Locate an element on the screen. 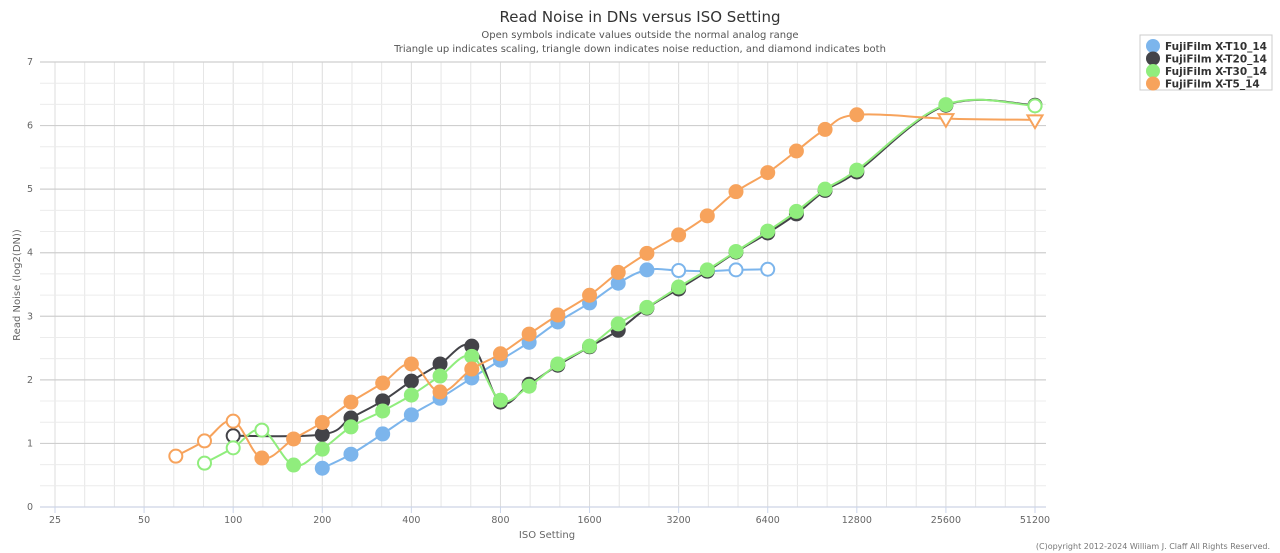  series-line is located at coordinates (544, 368).